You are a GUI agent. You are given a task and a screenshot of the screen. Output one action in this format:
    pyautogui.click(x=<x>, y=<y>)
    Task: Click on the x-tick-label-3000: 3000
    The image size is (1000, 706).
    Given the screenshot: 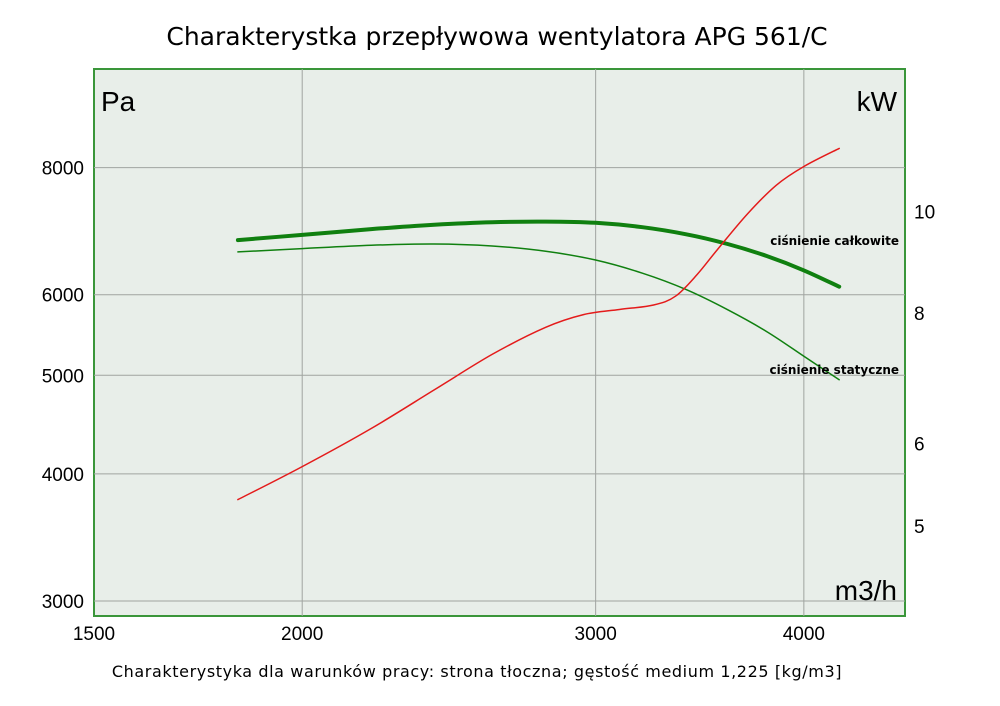 What is the action you would take?
    pyautogui.click(x=596, y=634)
    